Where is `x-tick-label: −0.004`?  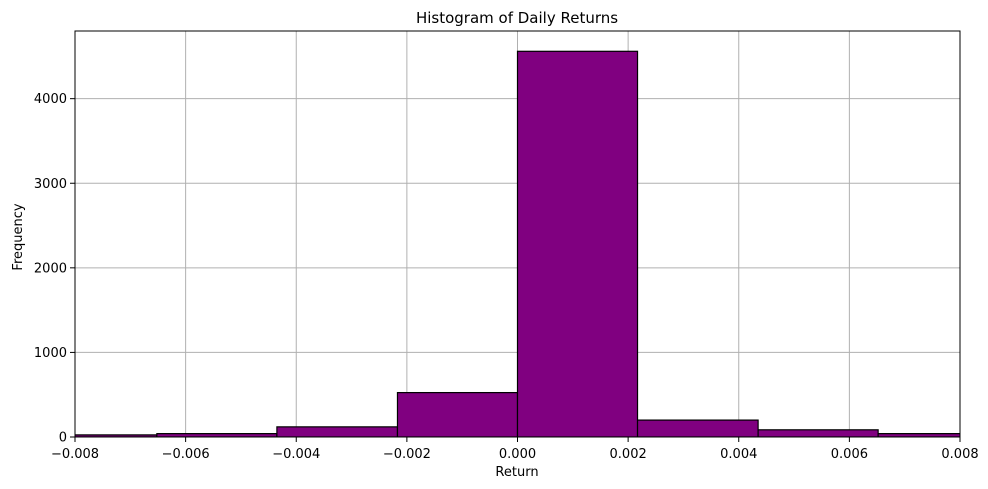
x-tick-label: −0.004 is located at coordinates (296, 454).